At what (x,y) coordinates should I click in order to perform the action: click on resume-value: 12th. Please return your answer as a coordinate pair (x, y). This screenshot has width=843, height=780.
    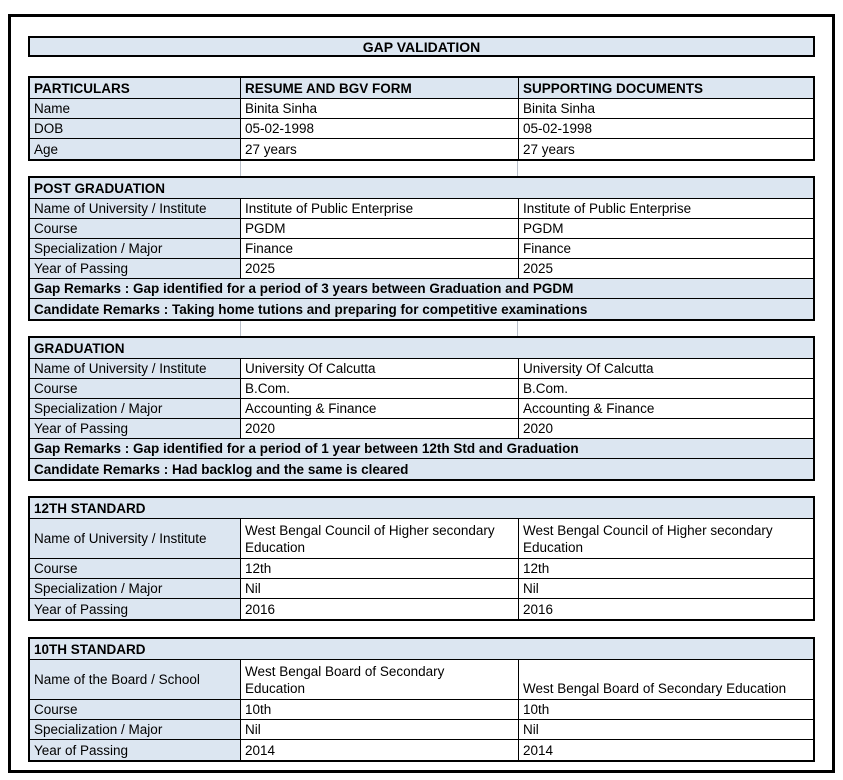
    Looking at the image, I should click on (380, 568).